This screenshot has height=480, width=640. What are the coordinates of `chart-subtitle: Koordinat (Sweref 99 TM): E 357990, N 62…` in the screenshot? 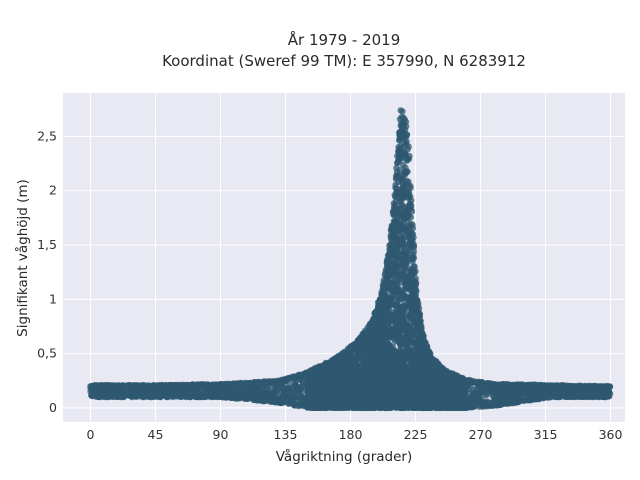 It's located at (344, 61).